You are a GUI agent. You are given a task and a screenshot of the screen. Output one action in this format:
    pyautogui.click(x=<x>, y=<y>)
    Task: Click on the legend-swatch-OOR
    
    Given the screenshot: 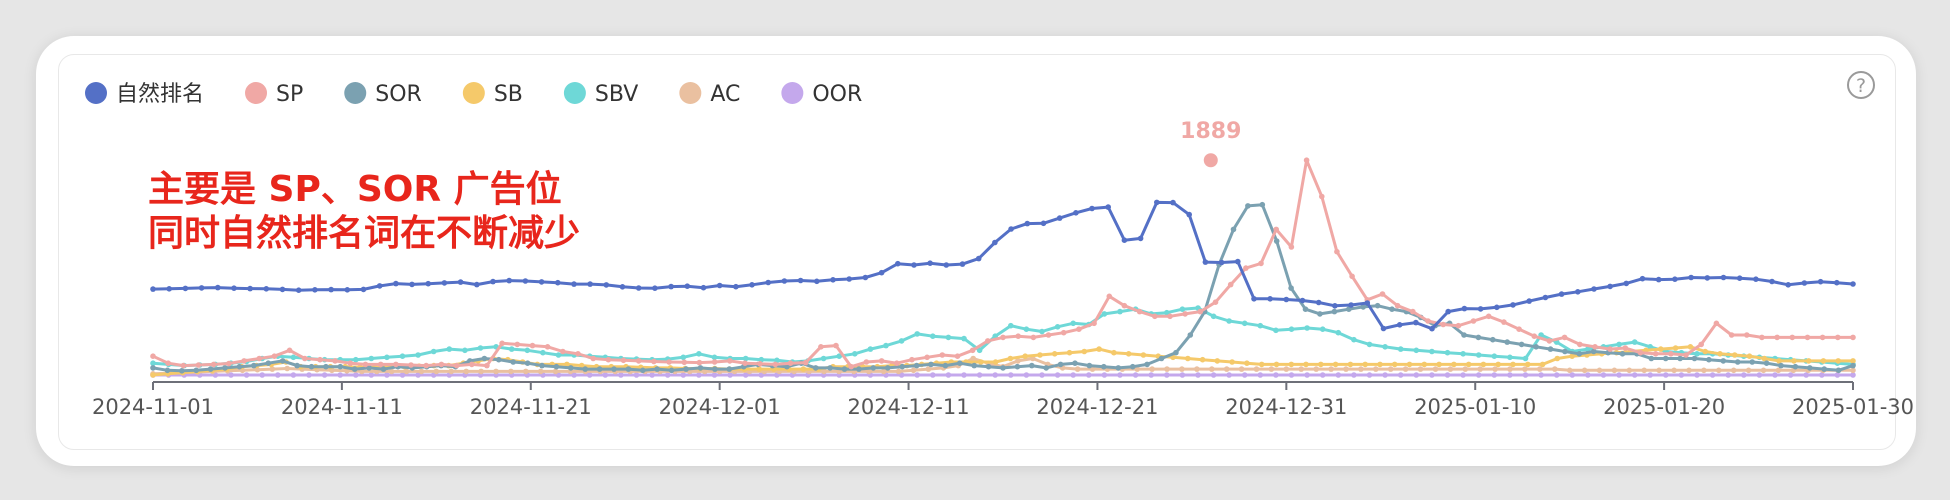 What is the action you would take?
    pyautogui.click(x=792, y=93)
    